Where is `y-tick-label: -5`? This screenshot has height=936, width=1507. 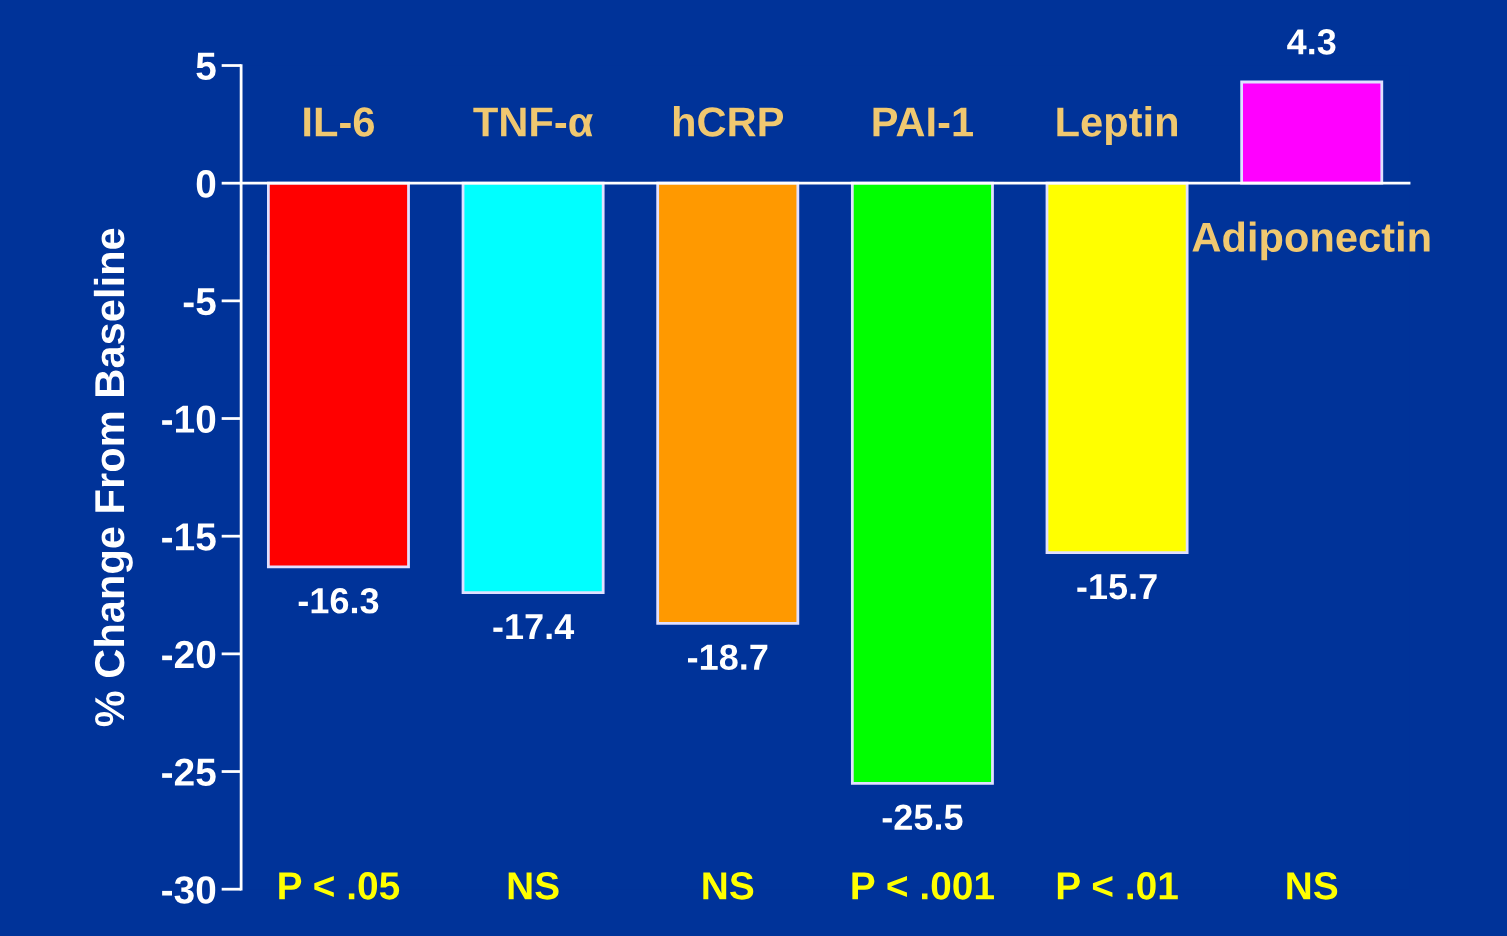
y-tick-label: -5 is located at coordinates (199, 302).